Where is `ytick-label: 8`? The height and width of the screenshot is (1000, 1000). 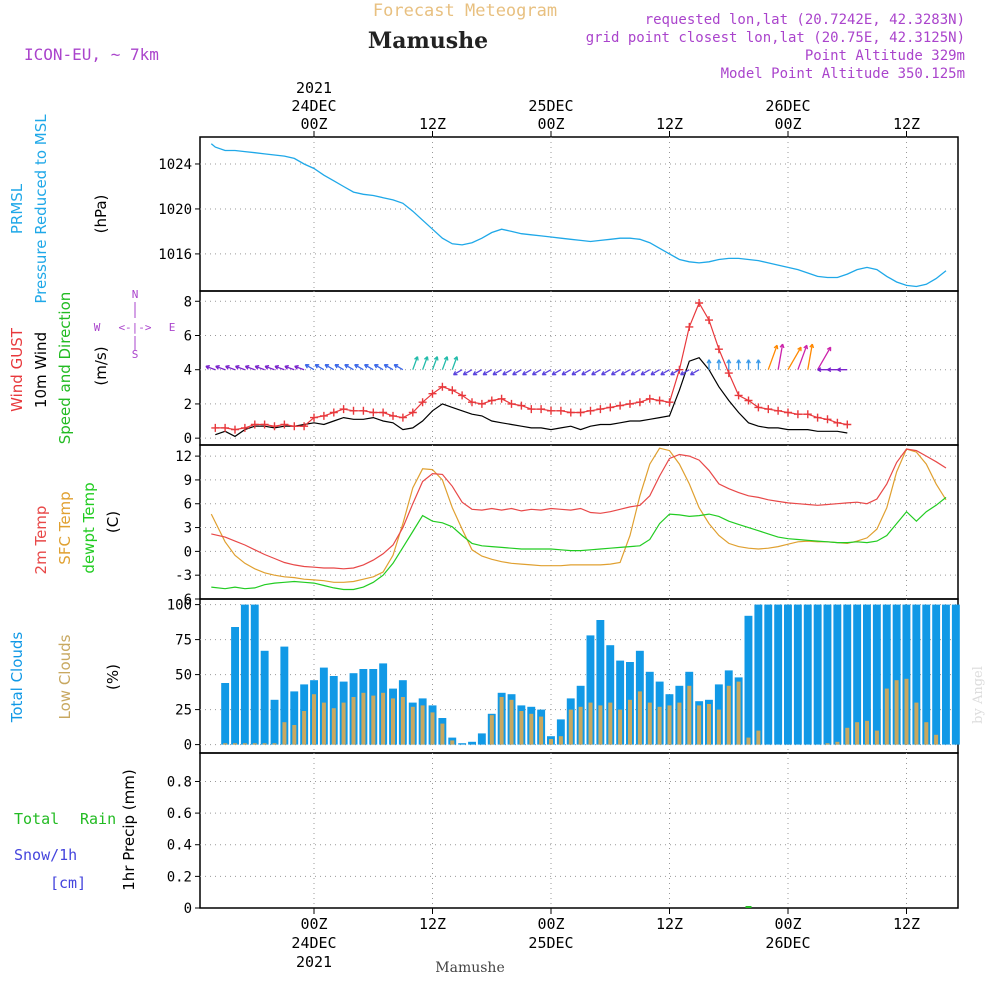 ytick-label: 8 is located at coordinates (188, 302).